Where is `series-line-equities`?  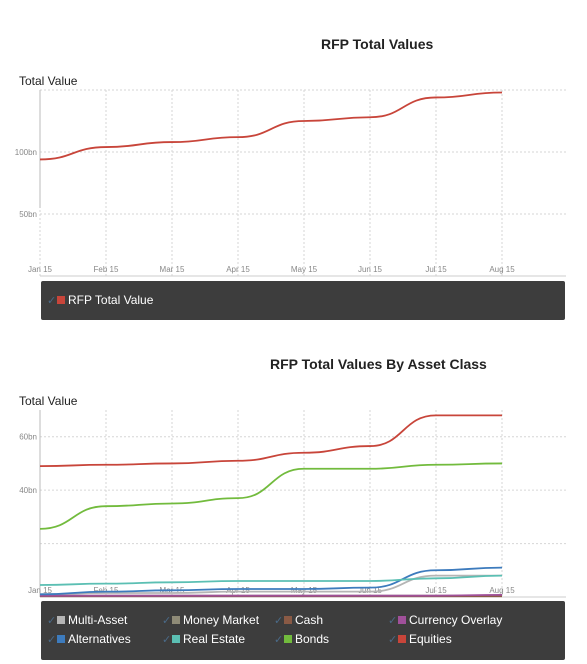 series-line-equities is located at coordinates (271, 441).